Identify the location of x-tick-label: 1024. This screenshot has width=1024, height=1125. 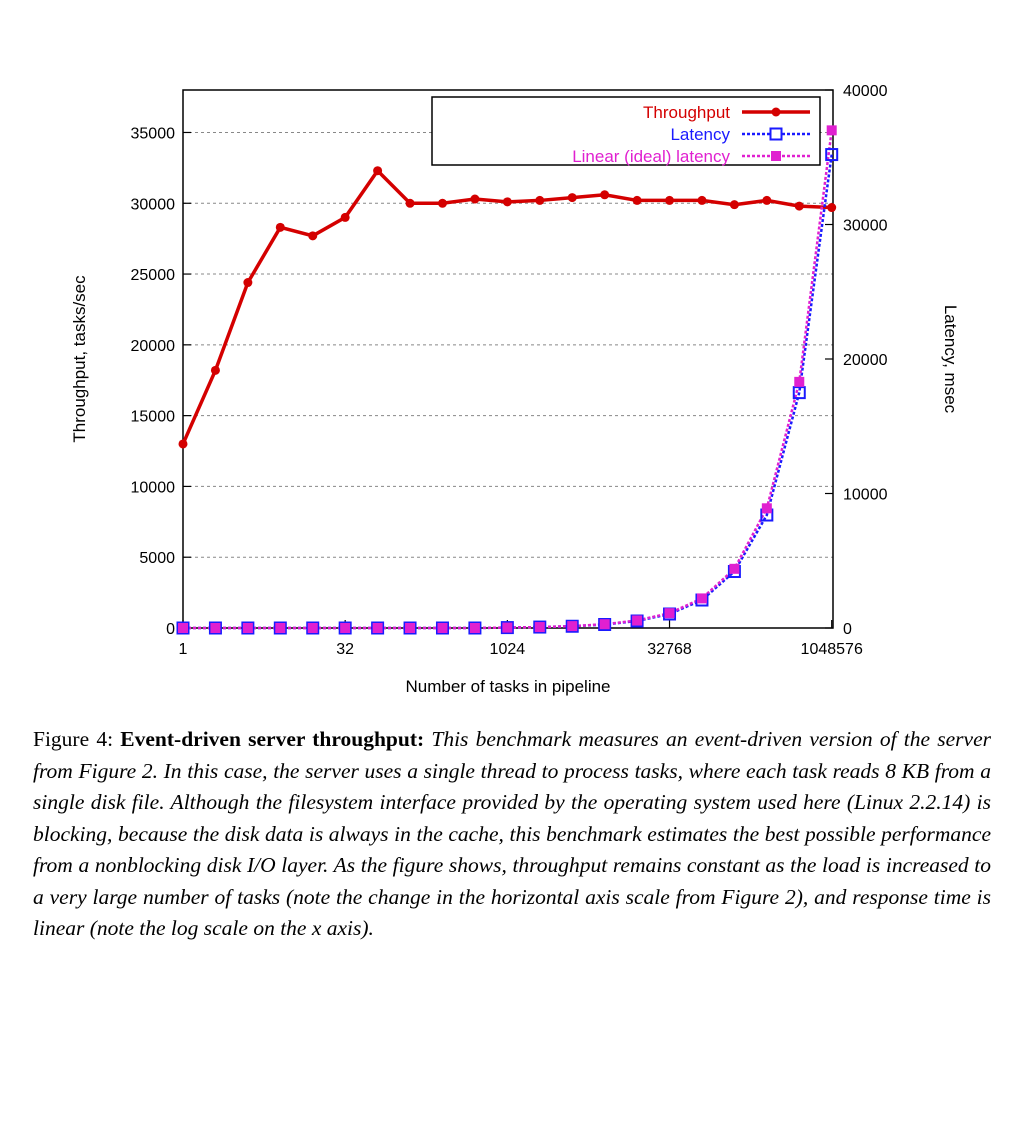
(508, 649).